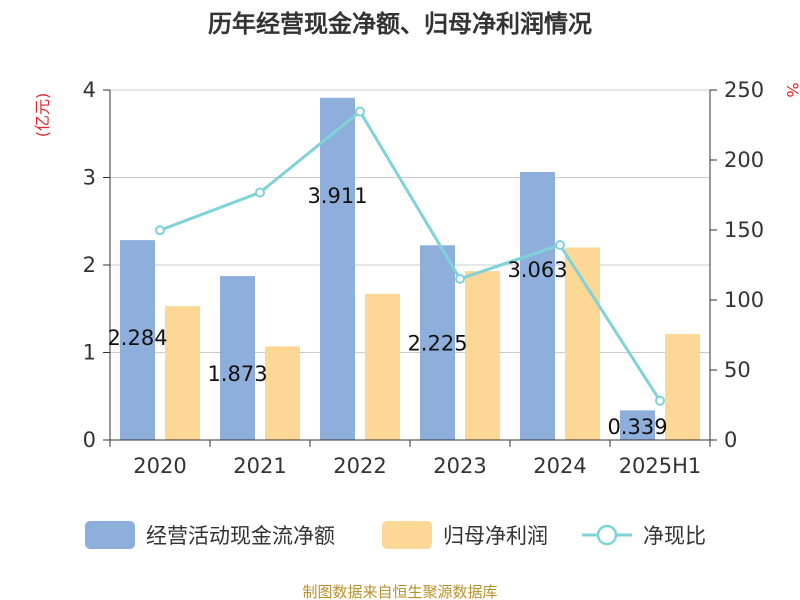 The width and height of the screenshot is (800, 600). Describe the element at coordinates (495, 536) in the screenshot. I see `legend-label-profit: 归母净利润` at that location.